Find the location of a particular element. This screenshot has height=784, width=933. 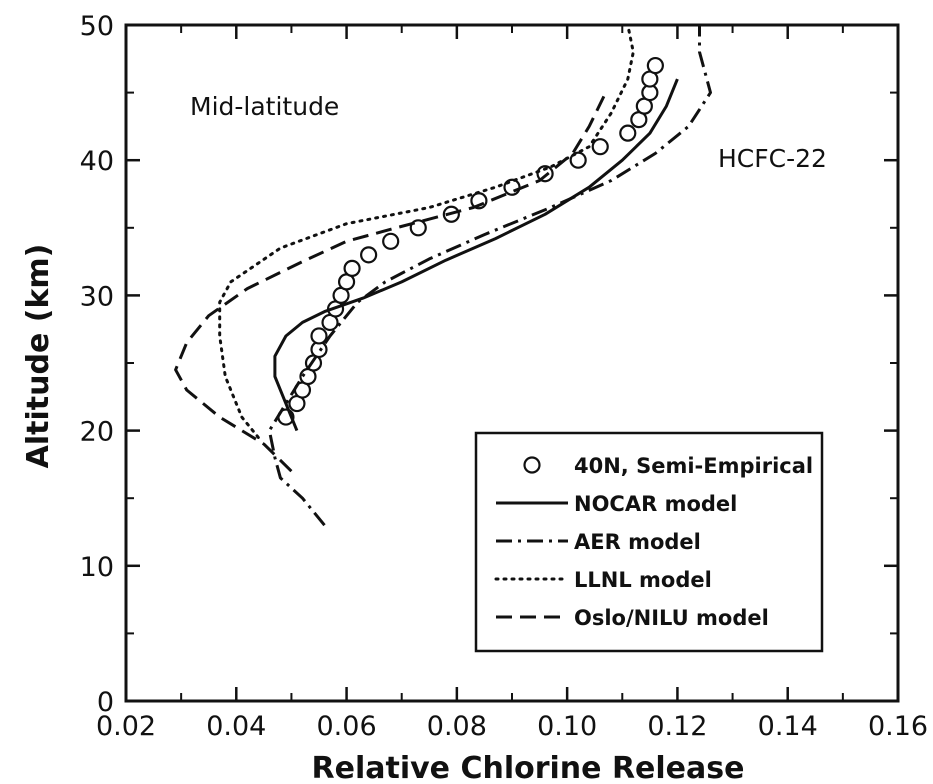

y-tick-label: 40 is located at coordinates (97, 161).